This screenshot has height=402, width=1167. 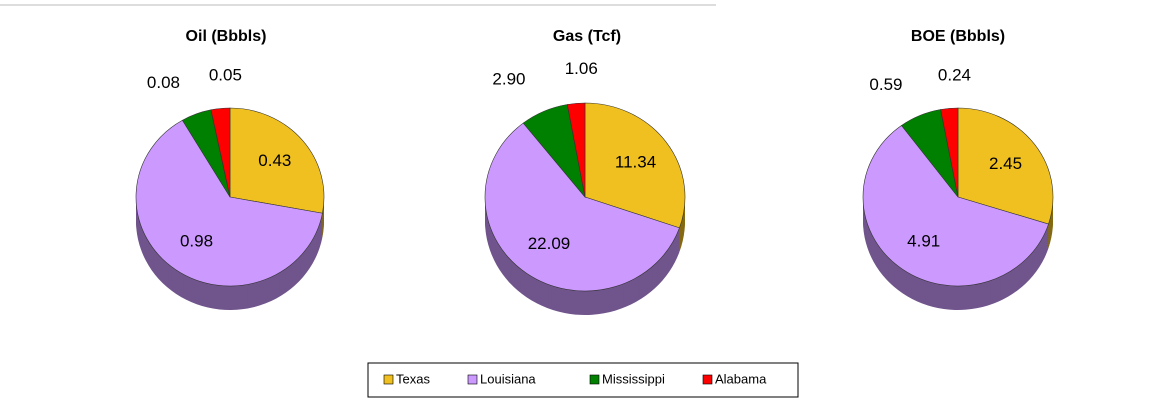 I want to click on chart-title: Gas (Tcf), so click(x=587, y=36).